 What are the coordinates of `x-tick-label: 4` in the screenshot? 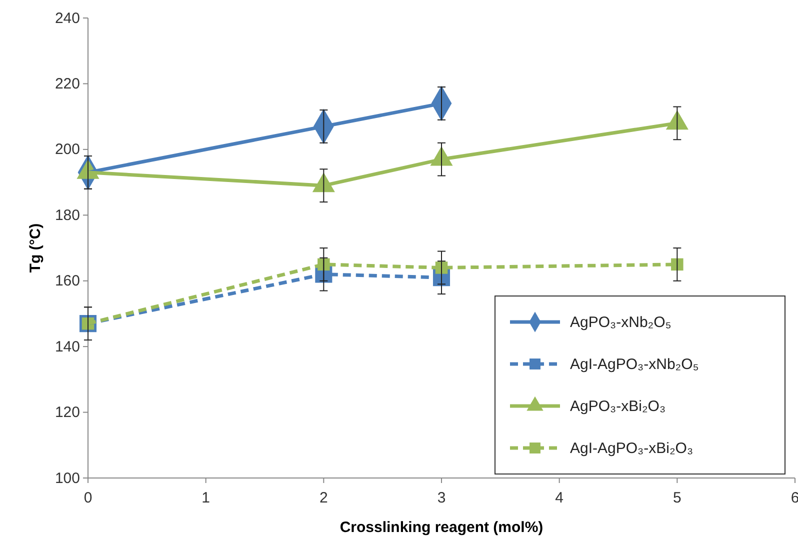 It's located at (559, 498).